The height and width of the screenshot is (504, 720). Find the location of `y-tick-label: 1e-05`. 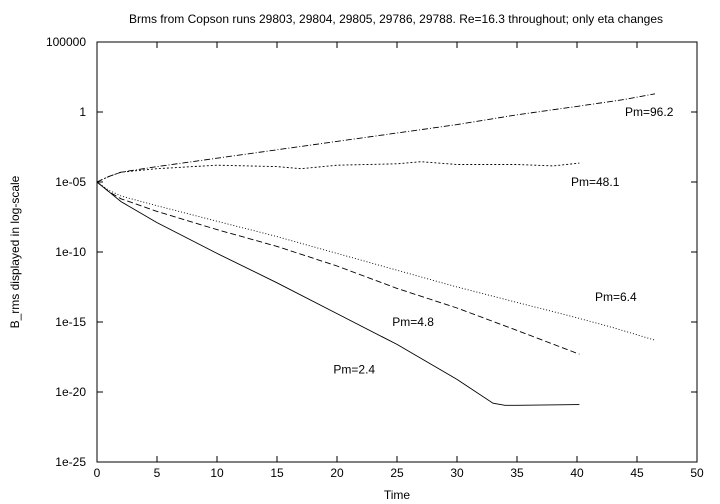

y-tick-label: 1e-05 is located at coordinates (70, 182).